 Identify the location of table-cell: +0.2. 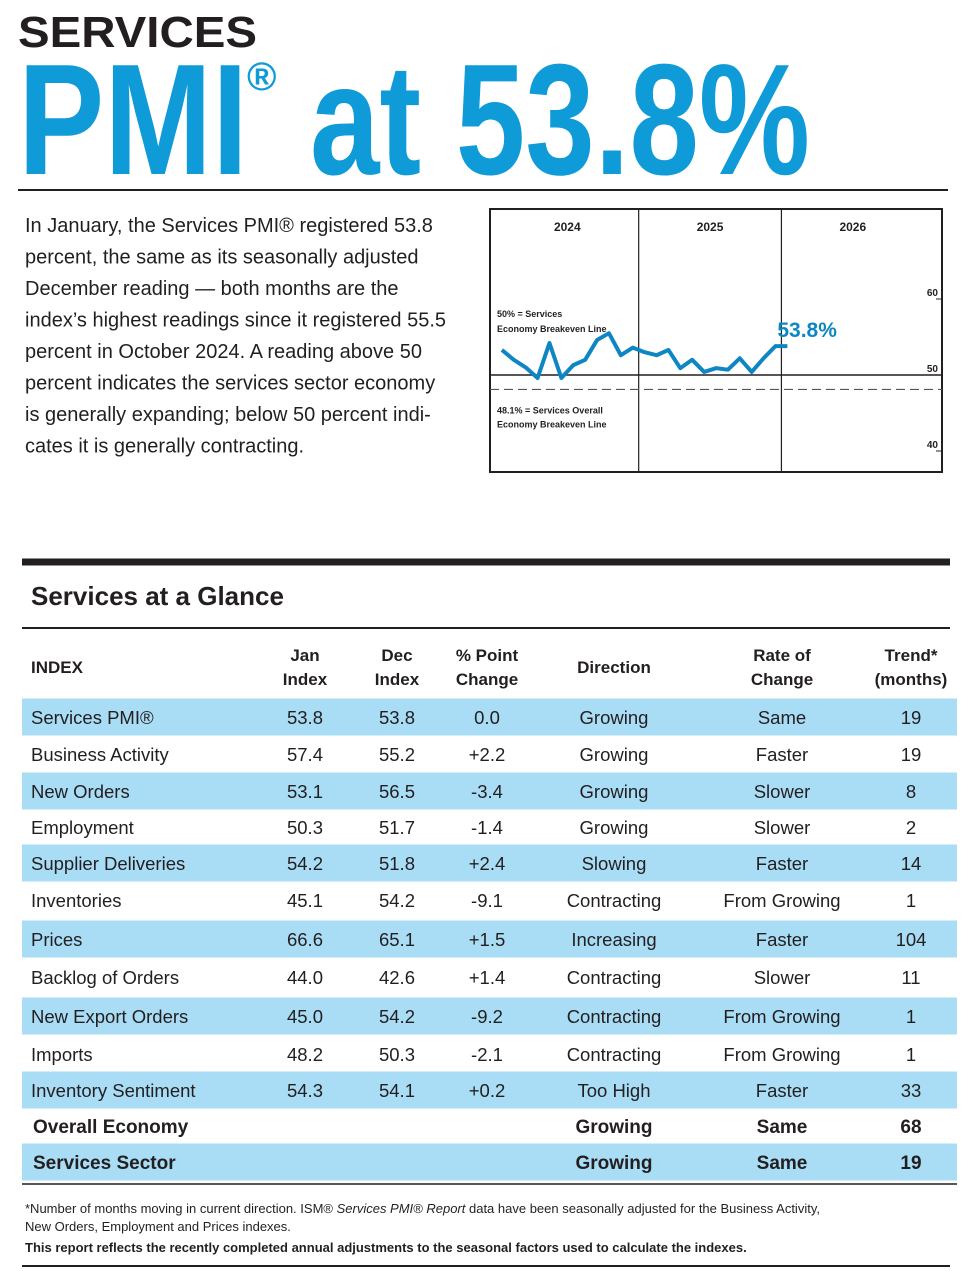
(487, 1090).